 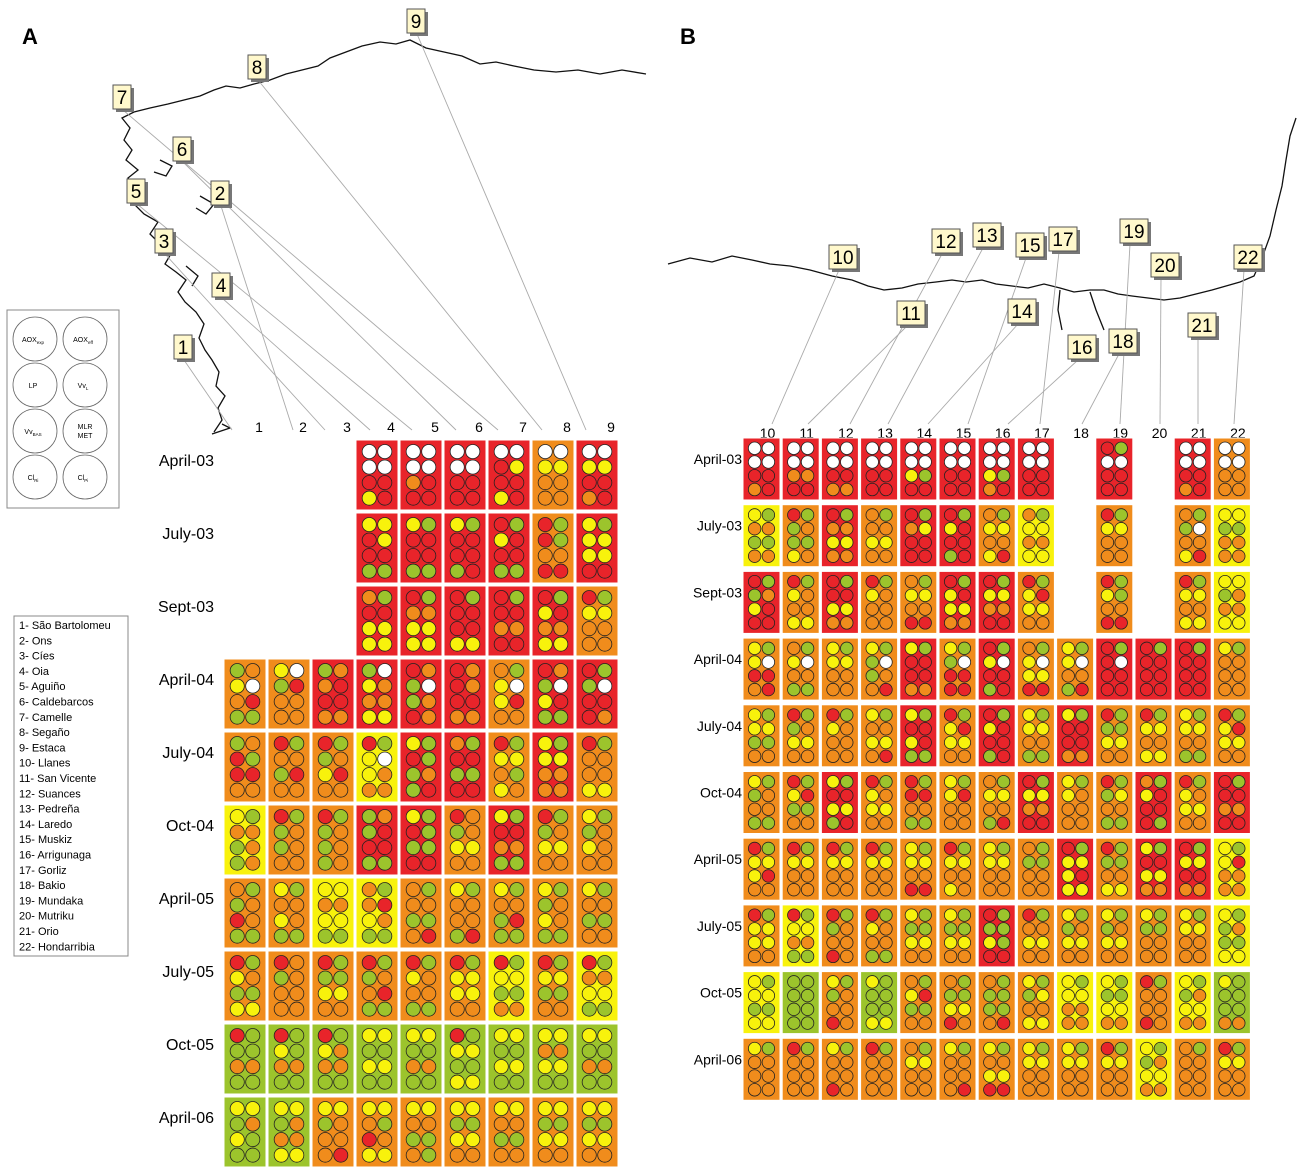 What do you see at coordinates (1133, 232) in the screenshot?
I see `svg-text: 19` at bounding box center [1133, 232].